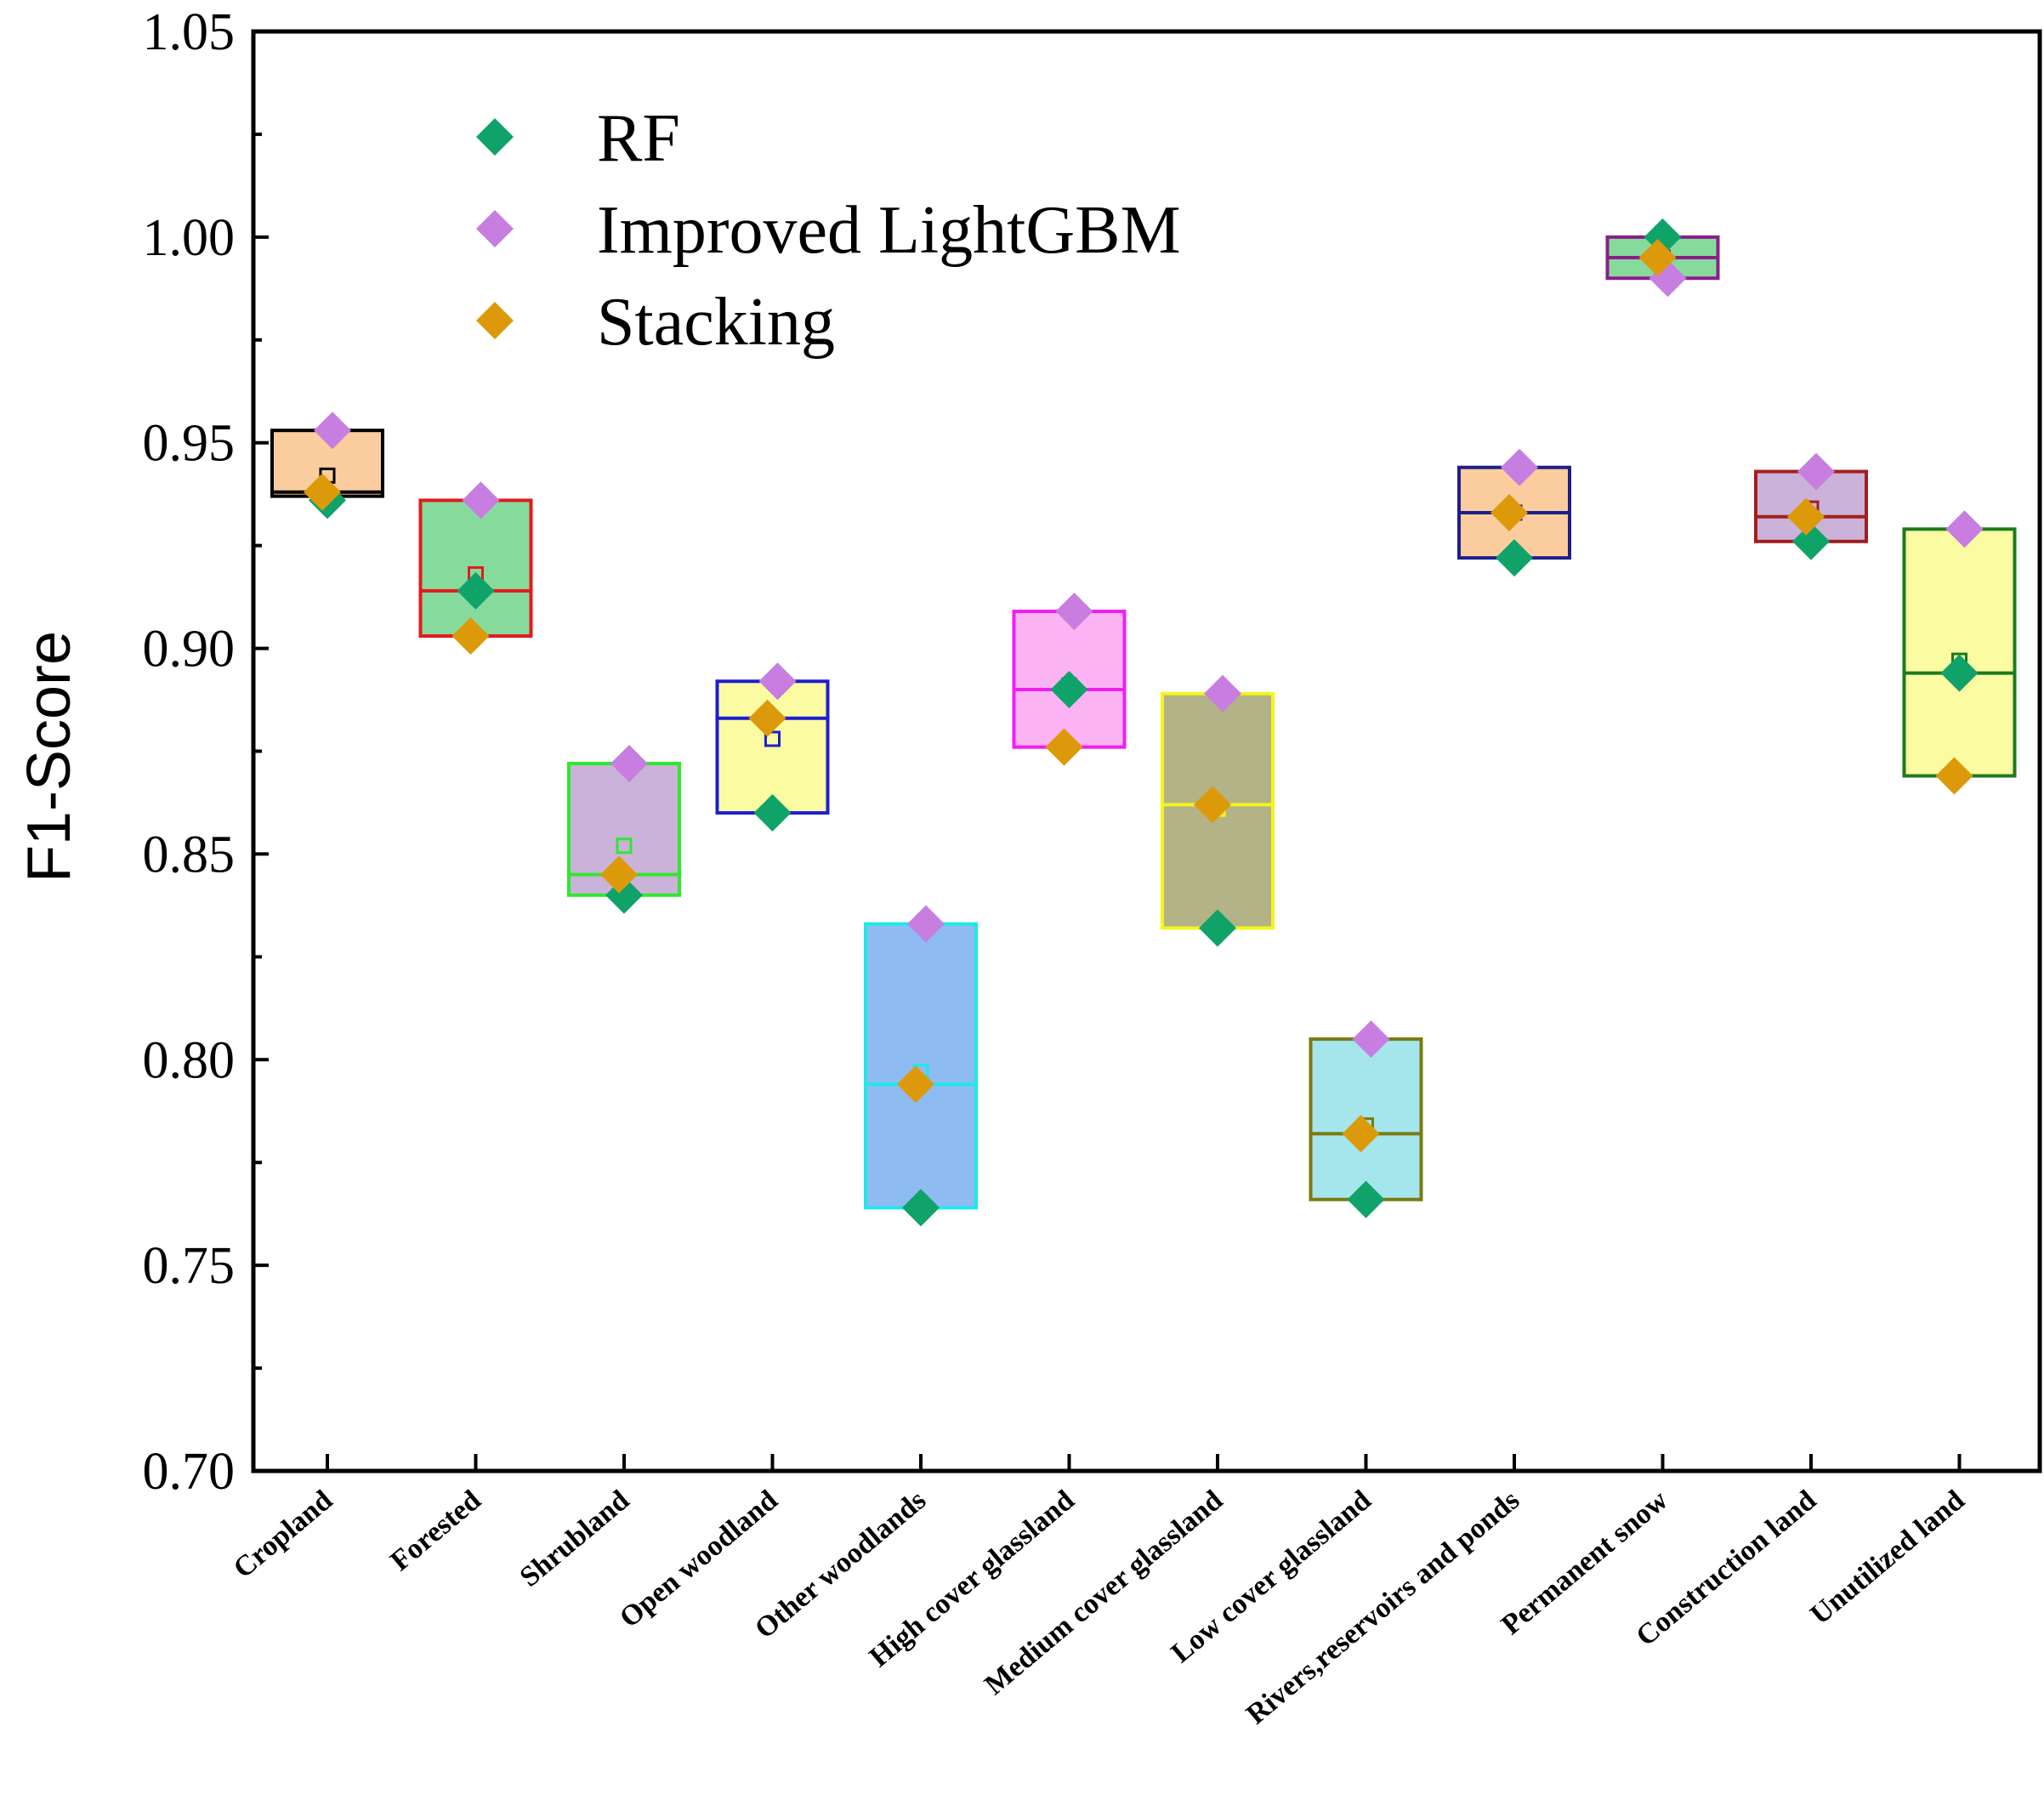  I want to click on legend: RF Improved LightGBM Stacking, so click(828, 230).